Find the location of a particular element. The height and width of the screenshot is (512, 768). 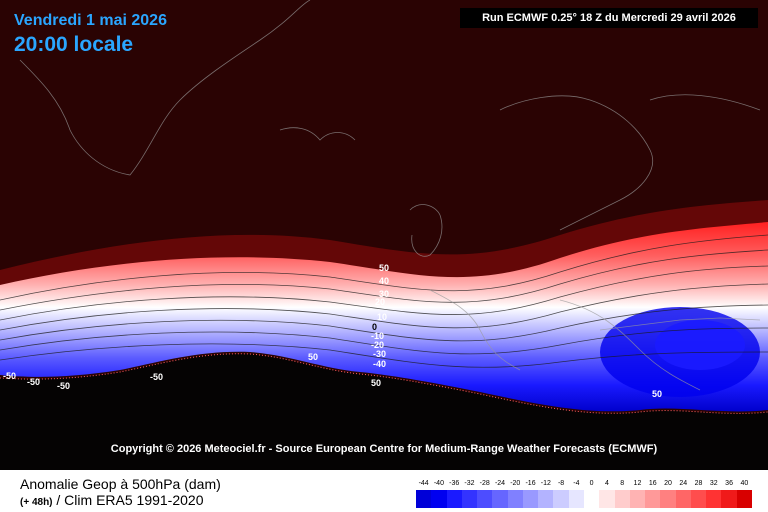

boundary-dots is located at coordinates (384, 383).